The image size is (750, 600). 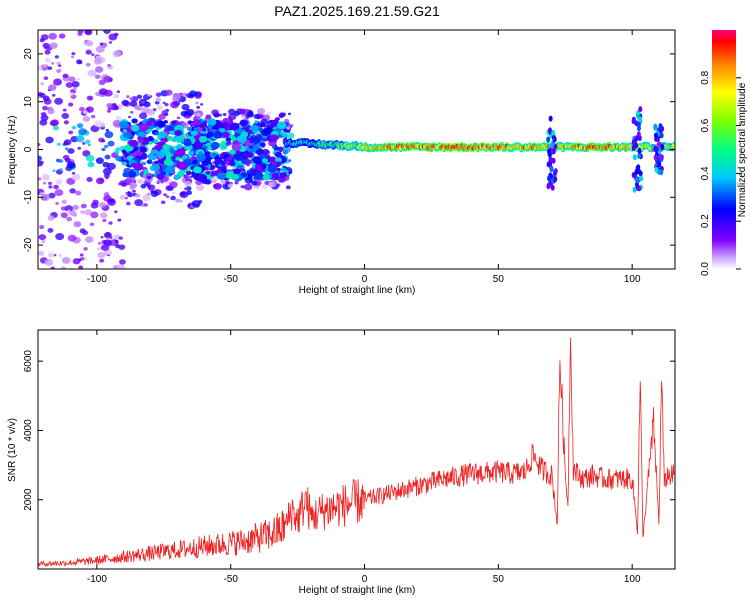 What do you see at coordinates (97, 279) in the screenshot?
I see `spectrogram-x-tick-label: -100` at bounding box center [97, 279].